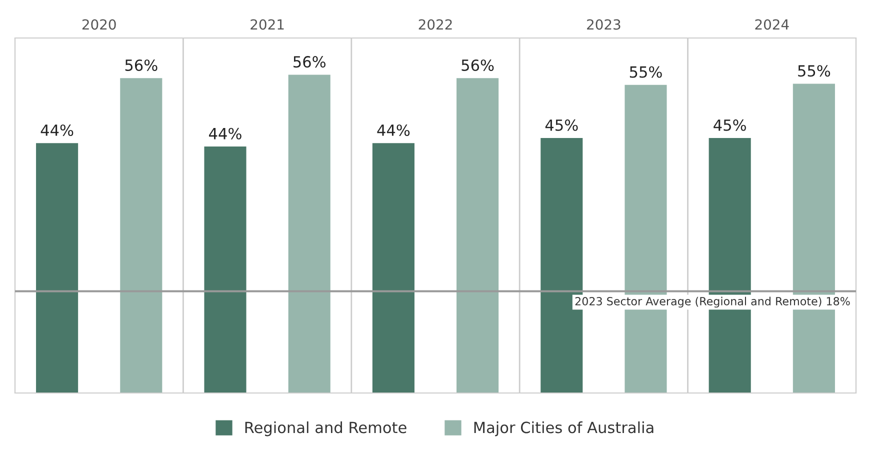 Image resolution: width=888 pixels, height=463 pixels. Describe the element at coordinates (325, 428) in the screenshot. I see `legend-label: Regional and Remote` at that location.